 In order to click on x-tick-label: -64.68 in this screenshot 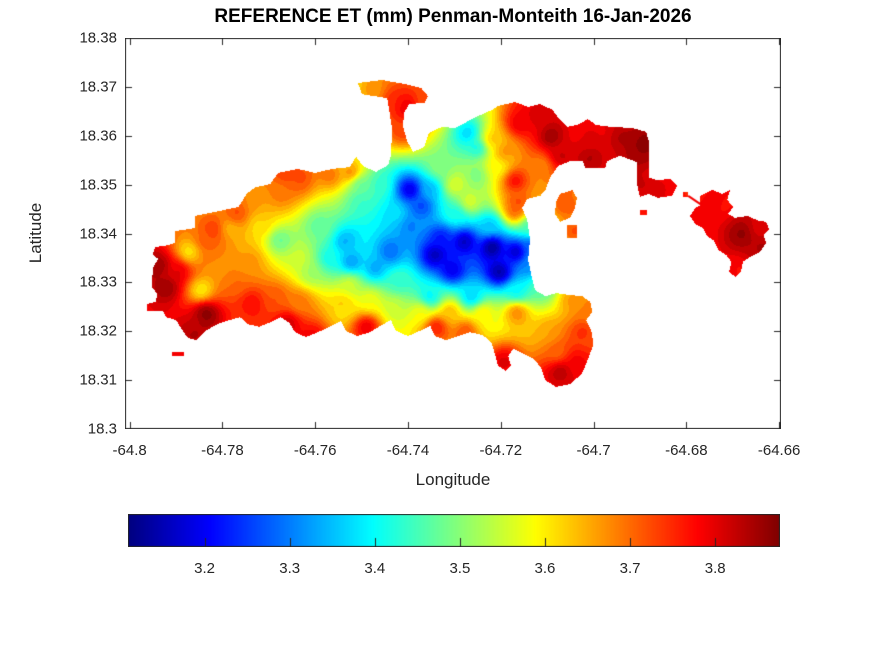, I will do `click(686, 450)`.